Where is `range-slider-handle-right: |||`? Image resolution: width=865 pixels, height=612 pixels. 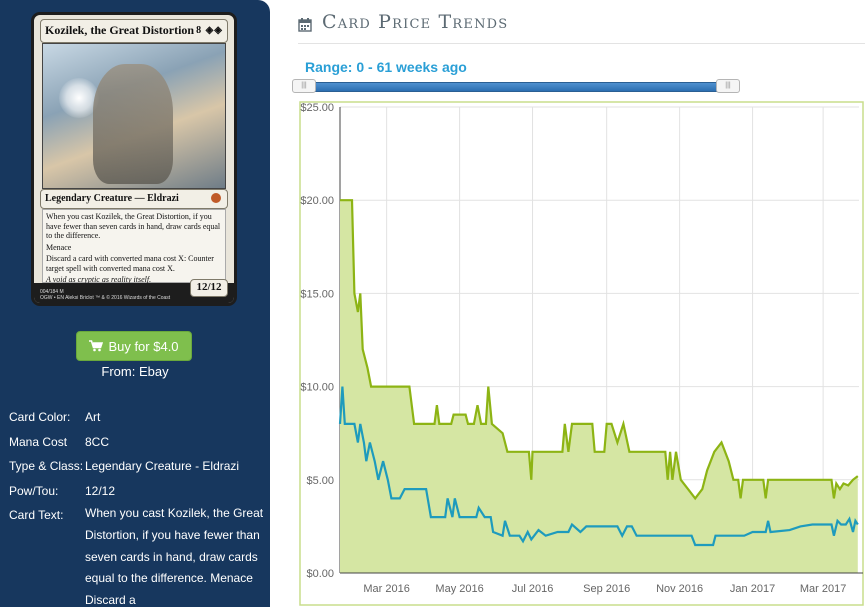 range-slider-handle-right: ||| is located at coordinates (728, 86).